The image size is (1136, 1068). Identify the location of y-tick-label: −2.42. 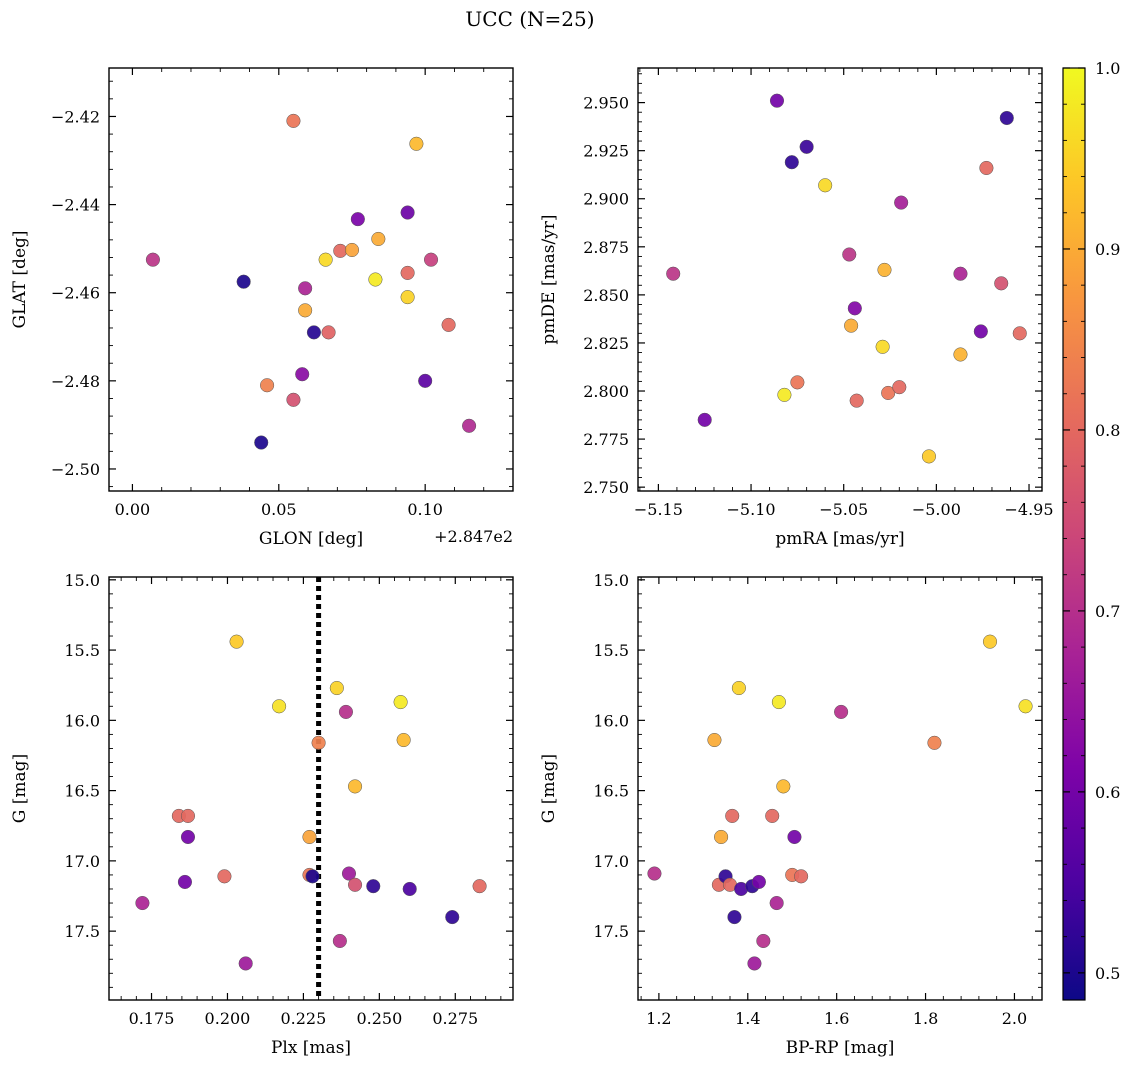
(75, 116).